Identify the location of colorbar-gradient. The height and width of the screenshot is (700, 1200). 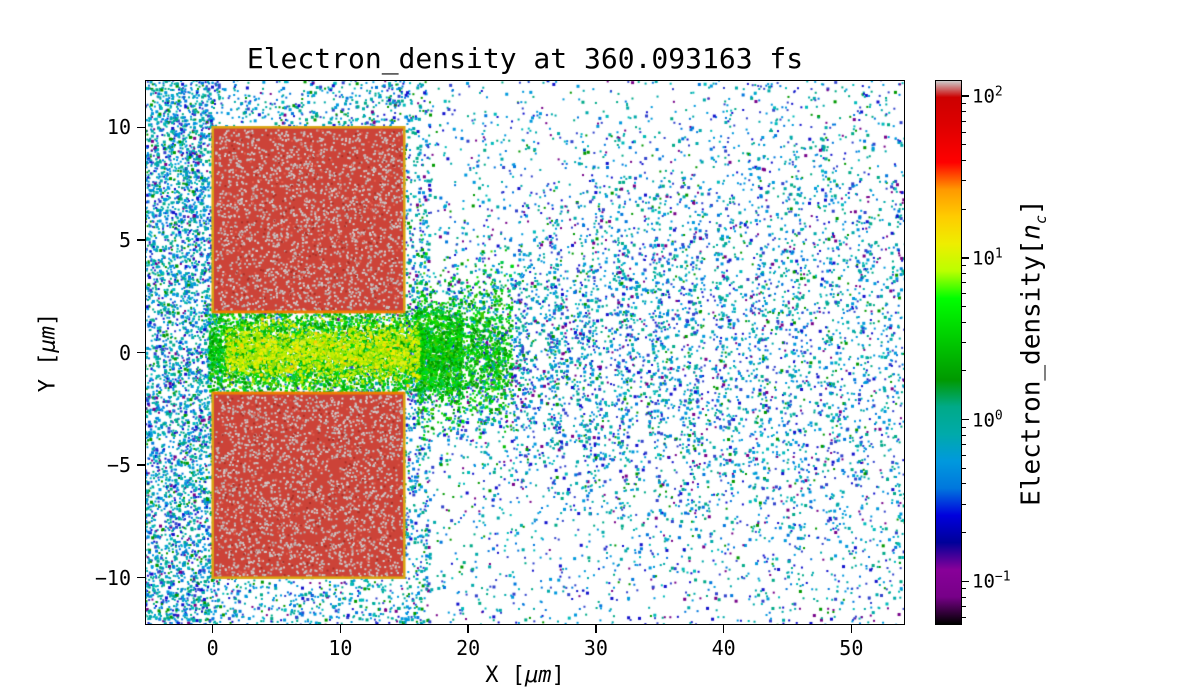
(948, 352).